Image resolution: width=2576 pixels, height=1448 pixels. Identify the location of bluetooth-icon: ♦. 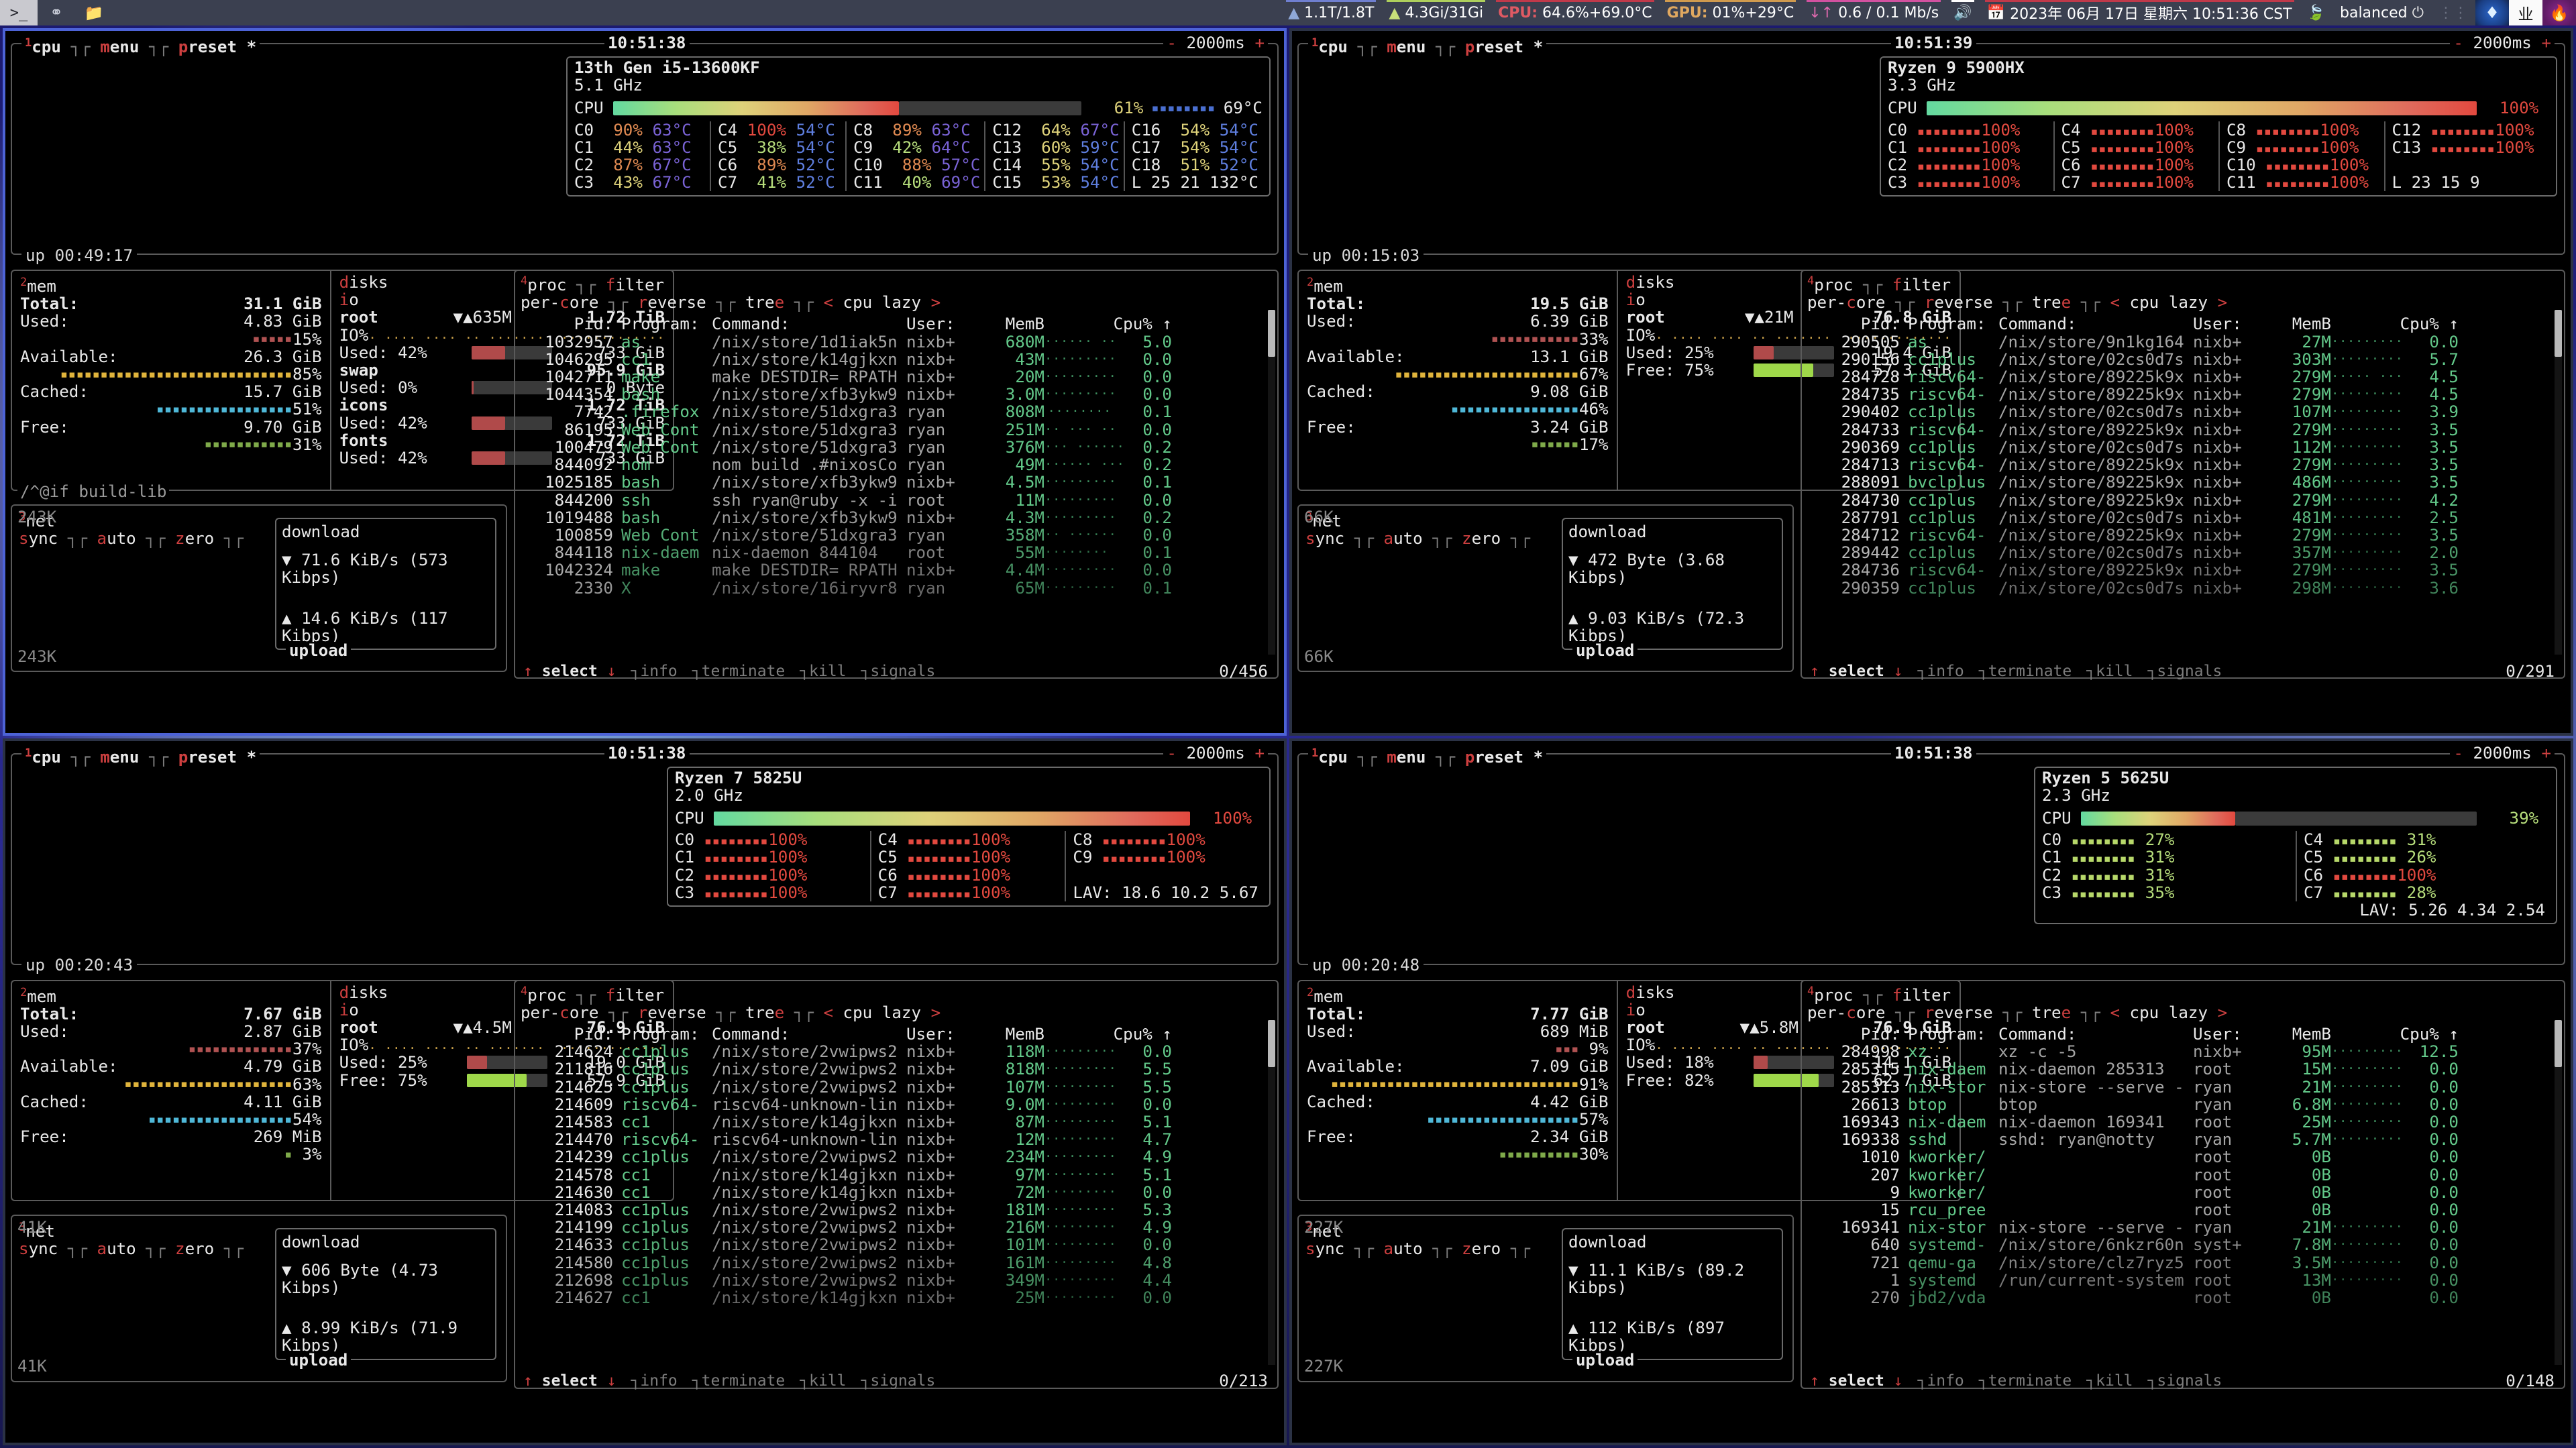
(2492, 12).